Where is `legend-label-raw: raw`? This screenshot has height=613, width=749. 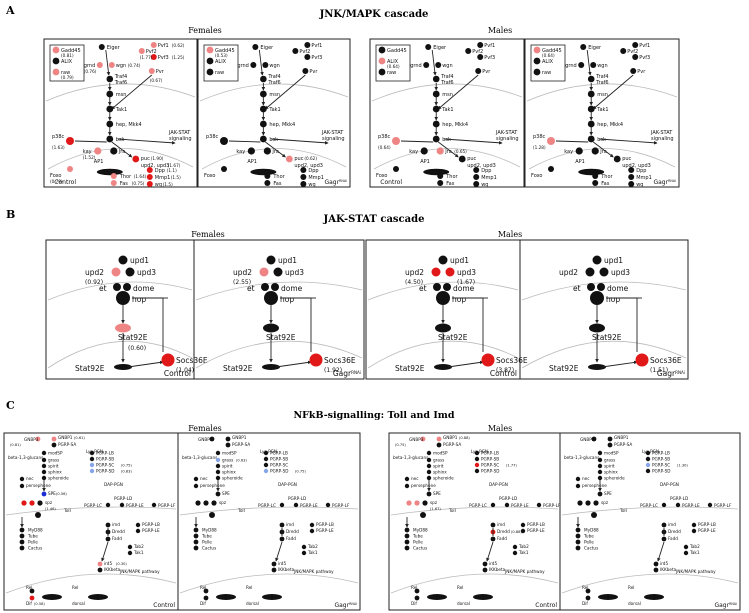
legend-label-raw: raw is located at coordinates (65, 73).